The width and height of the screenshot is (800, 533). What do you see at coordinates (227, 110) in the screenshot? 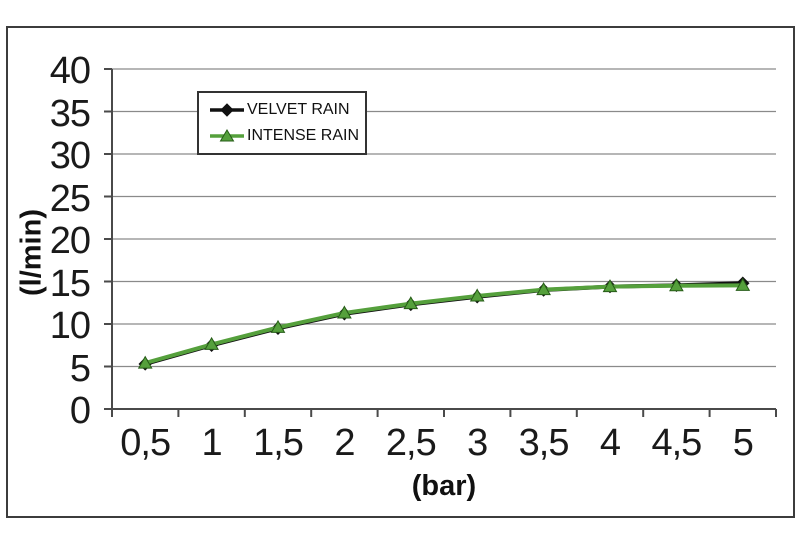
I see `diamond-legend-marker-icon` at bounding box center [227, 110].